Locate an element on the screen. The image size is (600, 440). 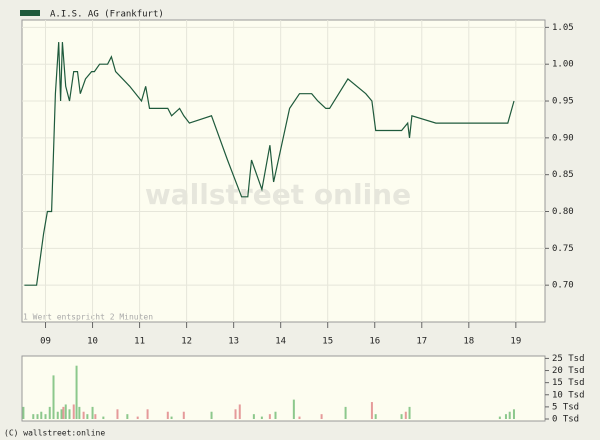
legend-label: A.I.S. AG (Frankfurt) is located at coordinates (107, 15).